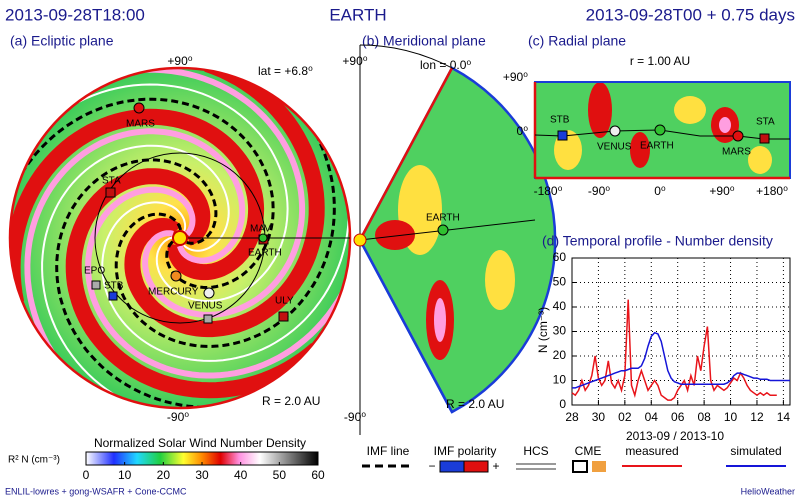 Image resolution: width=800 pixels, height=499 pixels. I want to click on footer-right: HelioWeather, so click(768, 491).